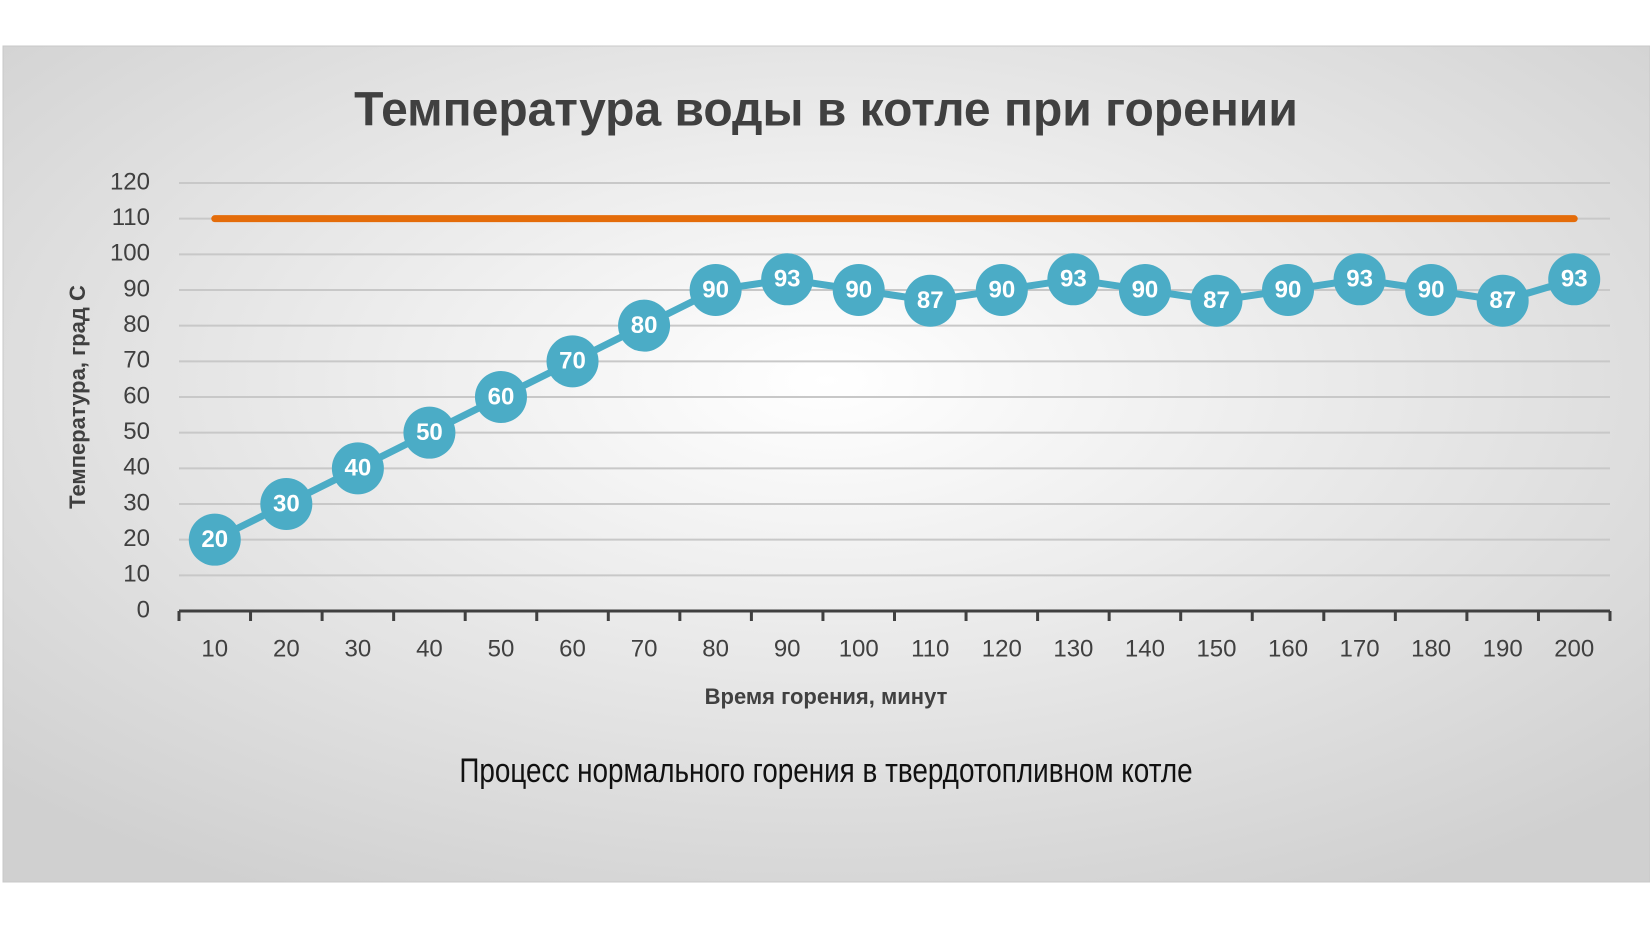  Describe the element at coordinates (131, 217) in the screenshot. I see `y-tick-label: 110` at that location.